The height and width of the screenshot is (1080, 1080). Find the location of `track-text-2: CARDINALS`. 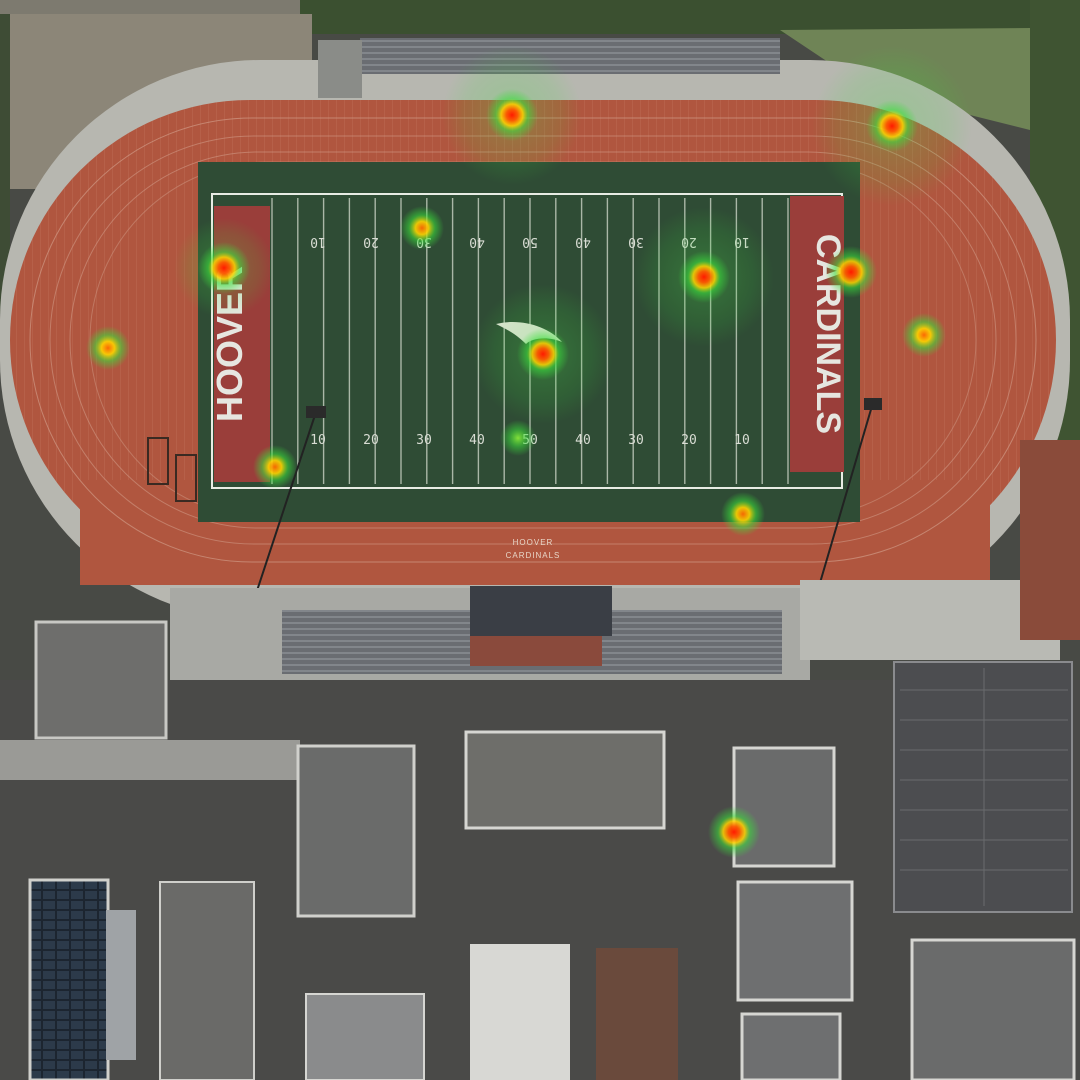

track-text-2: CARDINALS is located at coordinates (533, 555).